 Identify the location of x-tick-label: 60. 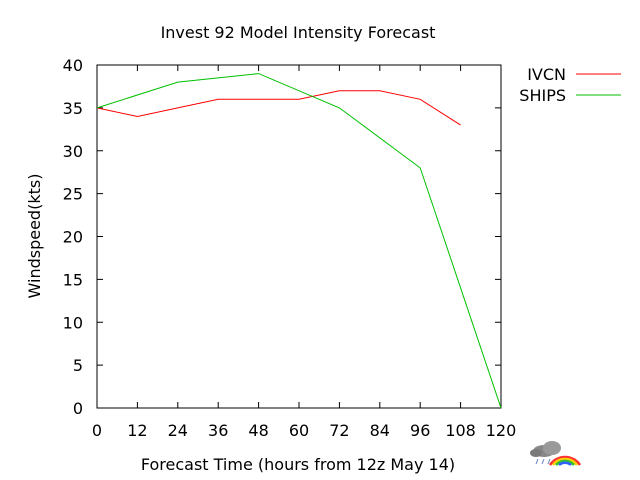
(299, 430).